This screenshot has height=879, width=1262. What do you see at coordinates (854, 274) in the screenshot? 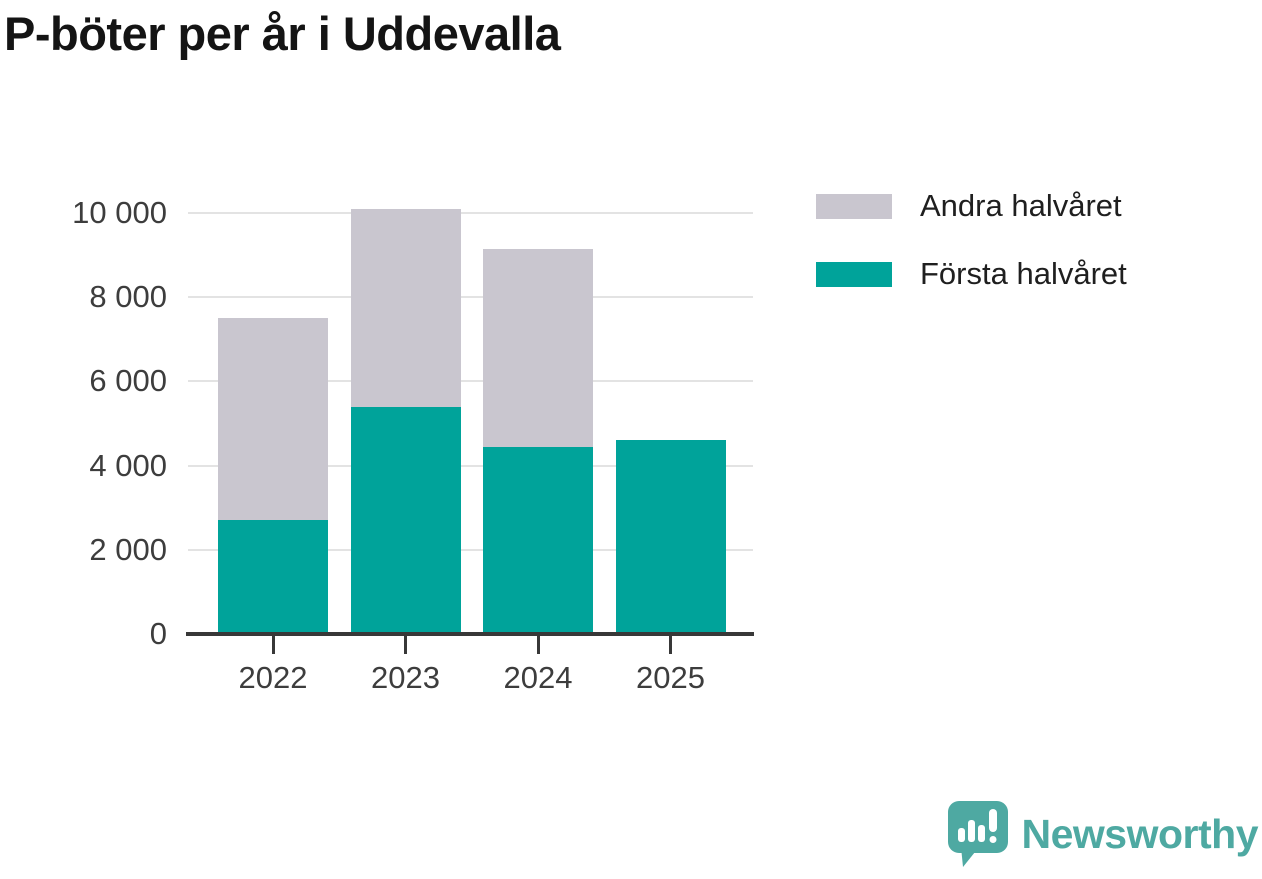
I see `legend-swatch-forsta-halvaret` at bounding box center [854, 274].